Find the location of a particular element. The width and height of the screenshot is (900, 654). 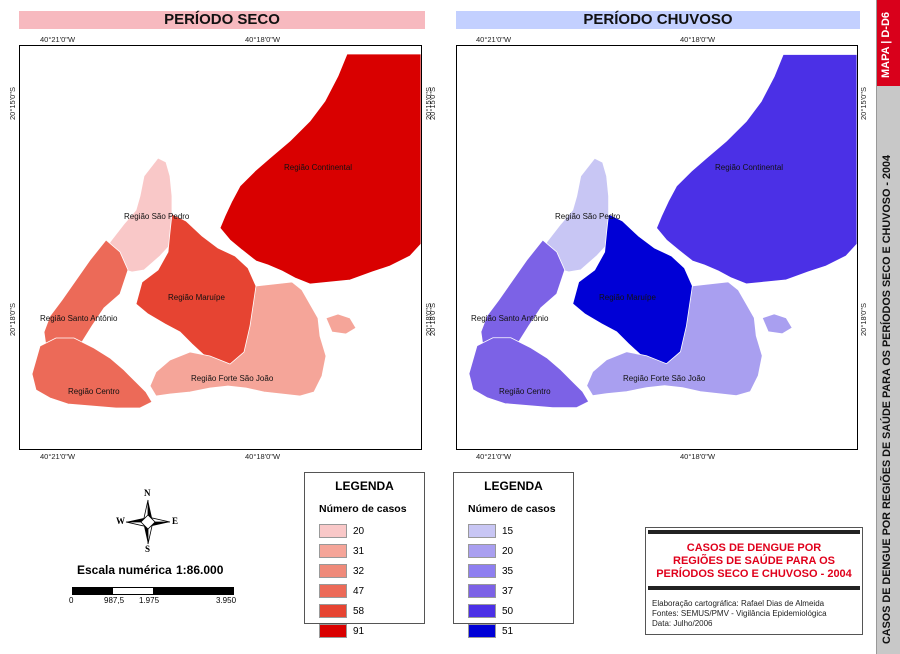

wet-legend-label: 35 is located at coordinates (508, 571).